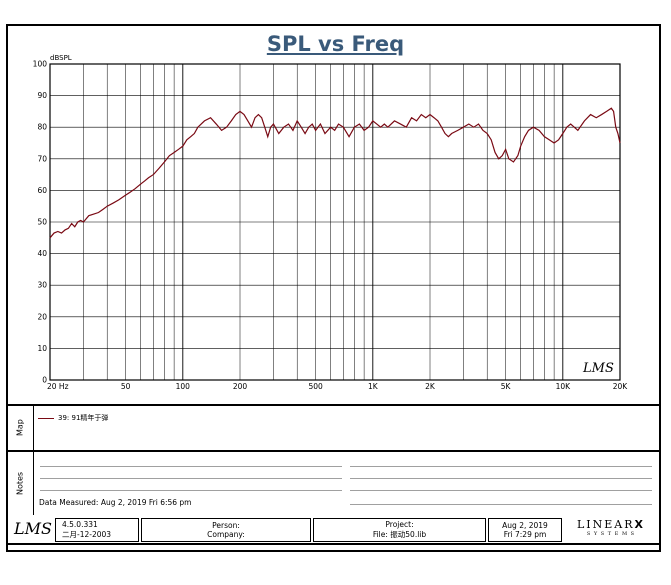  I want to click on time-label: Fri 7:29 pm, so click(525, 534).